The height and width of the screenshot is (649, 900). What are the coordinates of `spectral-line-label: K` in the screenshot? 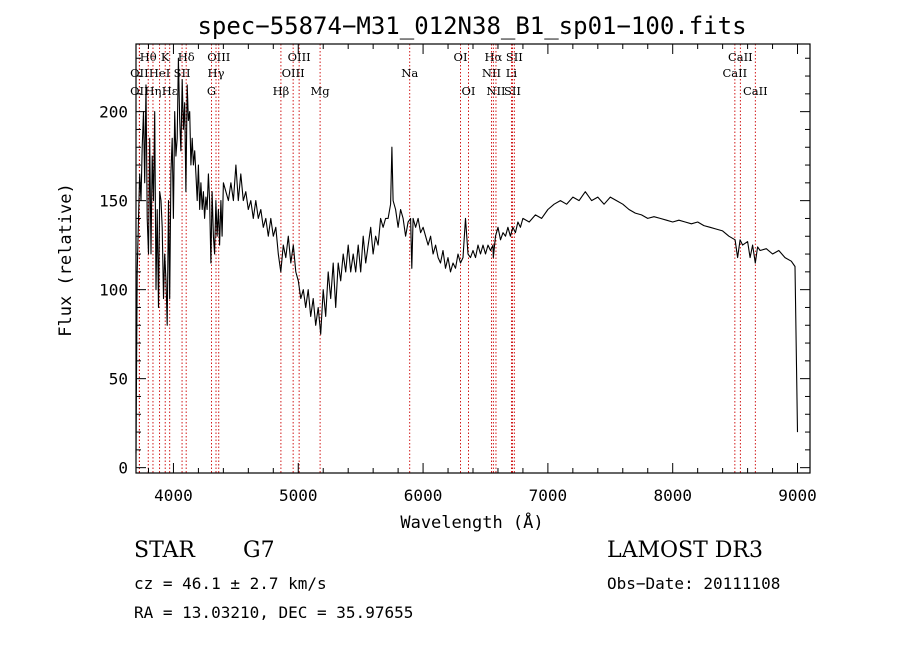 It's located at (165, 57).